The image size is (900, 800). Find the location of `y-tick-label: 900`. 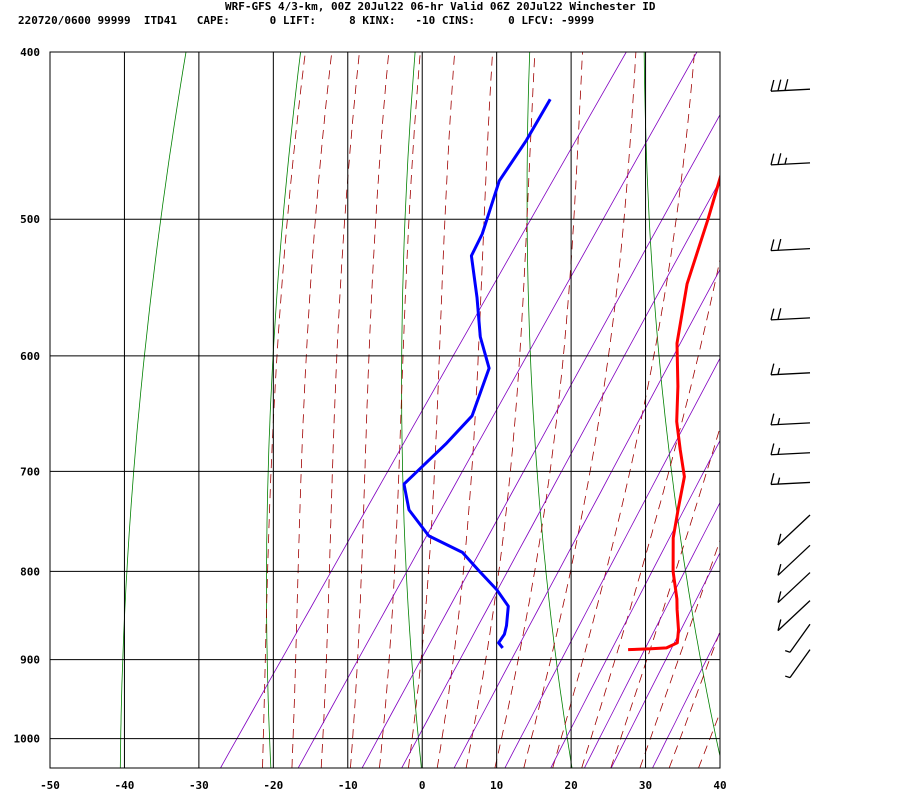

y-tick-label: 900 is located at coordinates (30, 660).